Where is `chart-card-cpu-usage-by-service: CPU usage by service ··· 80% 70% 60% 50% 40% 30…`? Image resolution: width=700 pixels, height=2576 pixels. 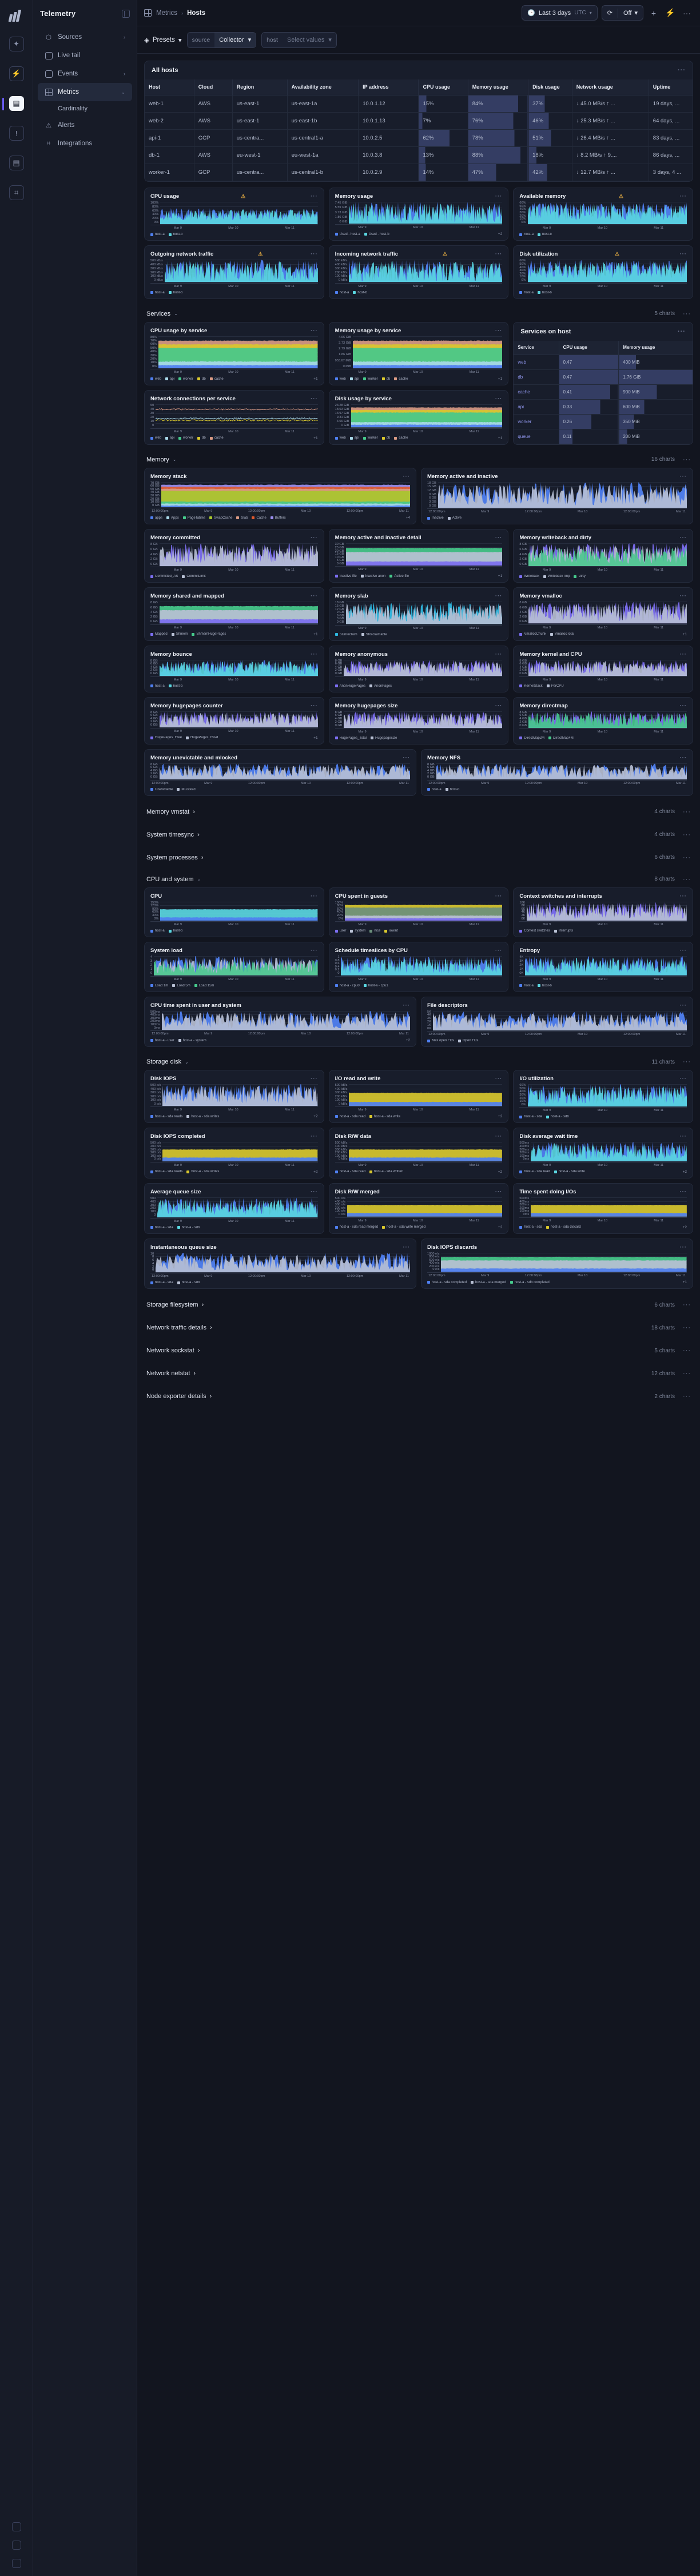 chart-card-cpu-usage-by-service: CPU usage by service ··· 80% 70% 60% 50% 40% 30… is located at coordinates (234, 353).